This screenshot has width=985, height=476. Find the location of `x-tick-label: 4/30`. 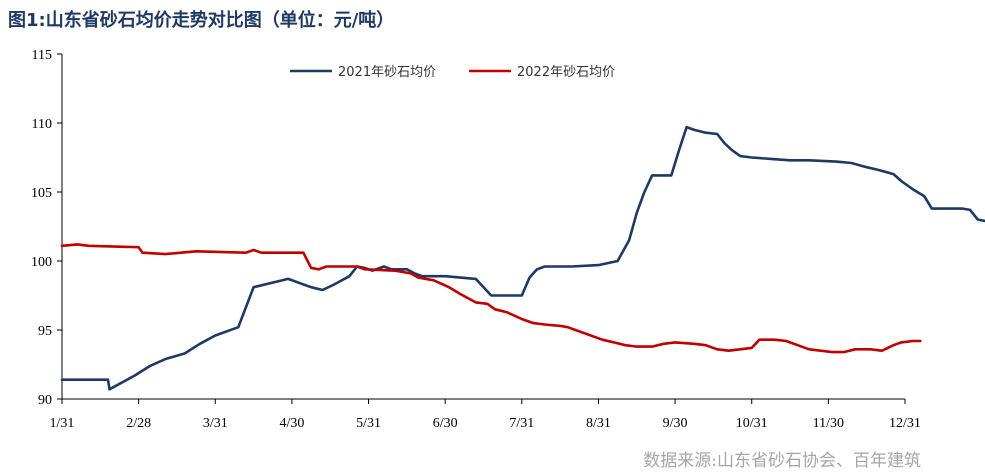

x-tick-label: 4/30 is located at coordinates (291, 423).